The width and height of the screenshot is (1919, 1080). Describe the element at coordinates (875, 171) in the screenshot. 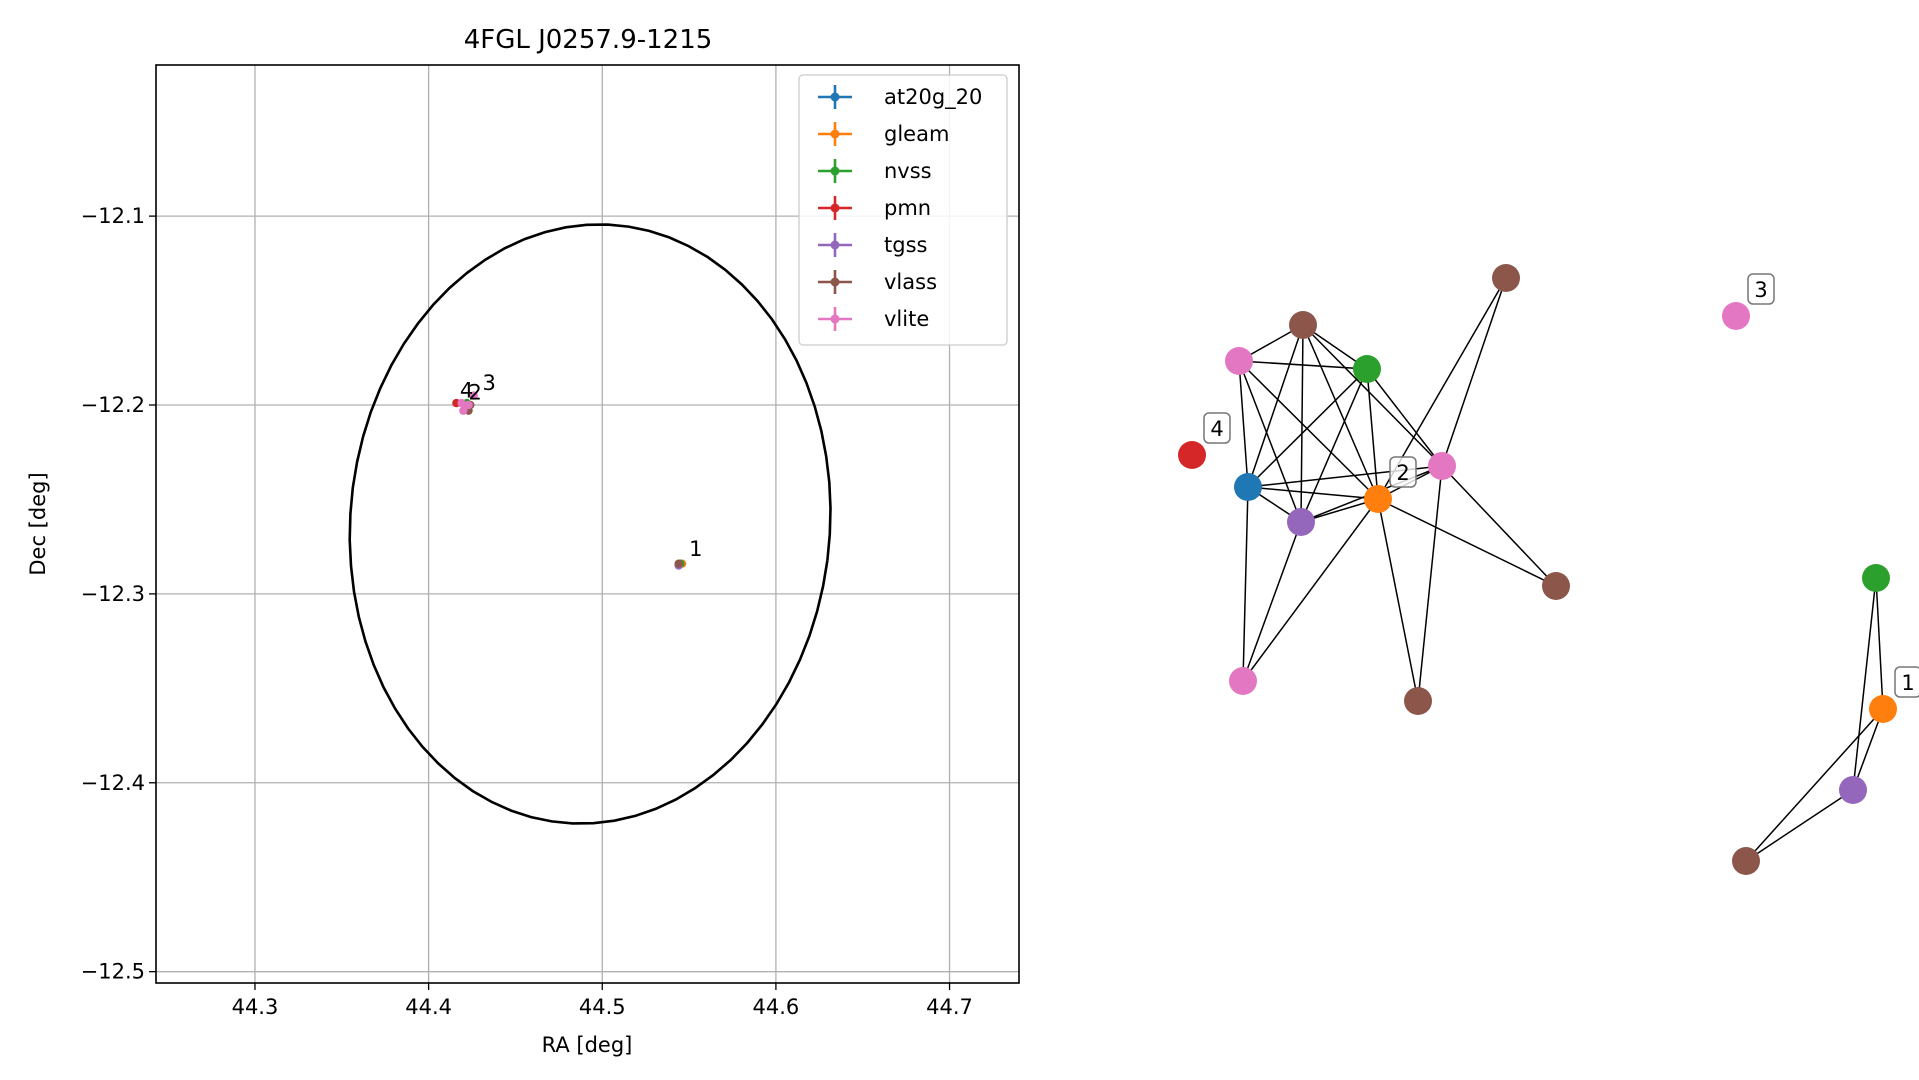

I see `legend-entry-nvss: nvss` at that location.